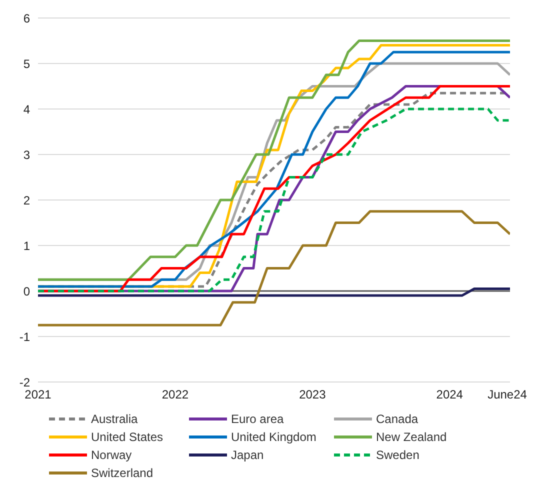 The image size is (536, 490). Describe the element at coordinates (397, 419) in the screenshot. I see `legend-label: Canada` at that location.